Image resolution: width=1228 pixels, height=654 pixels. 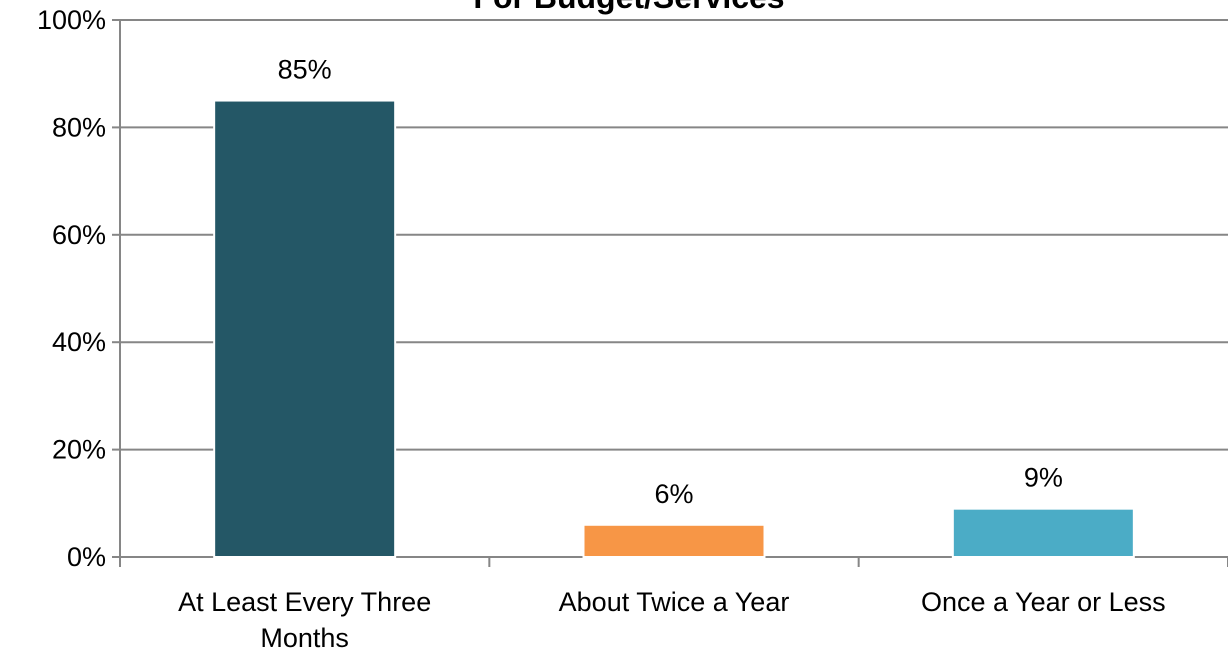 I want to click on data-label: 85%, so click(x=305, y=70).